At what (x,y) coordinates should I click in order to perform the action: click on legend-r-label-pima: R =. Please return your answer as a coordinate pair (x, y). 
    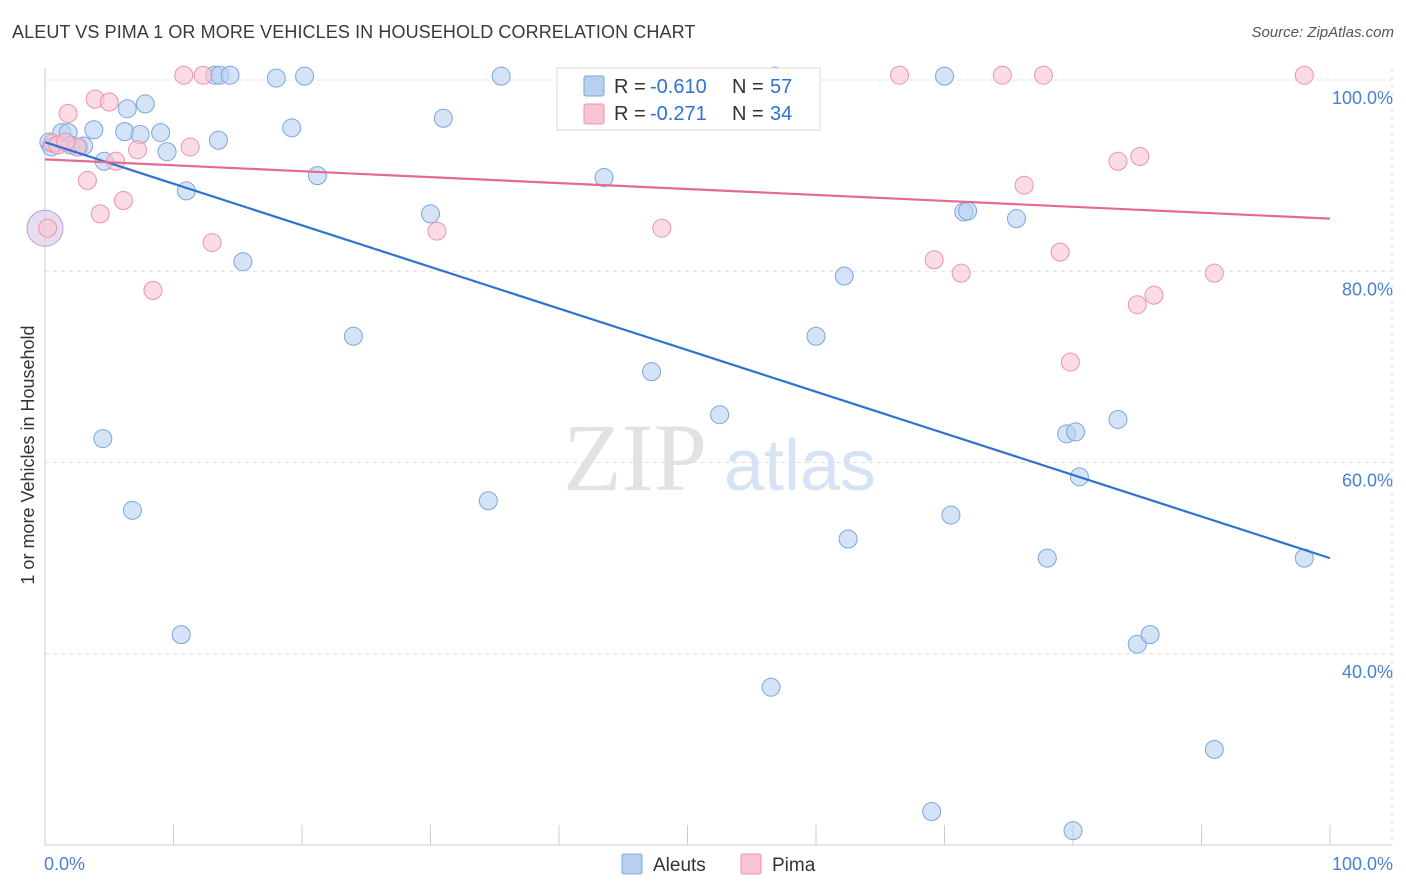
    Looking at the image, I should click on (630, 114).